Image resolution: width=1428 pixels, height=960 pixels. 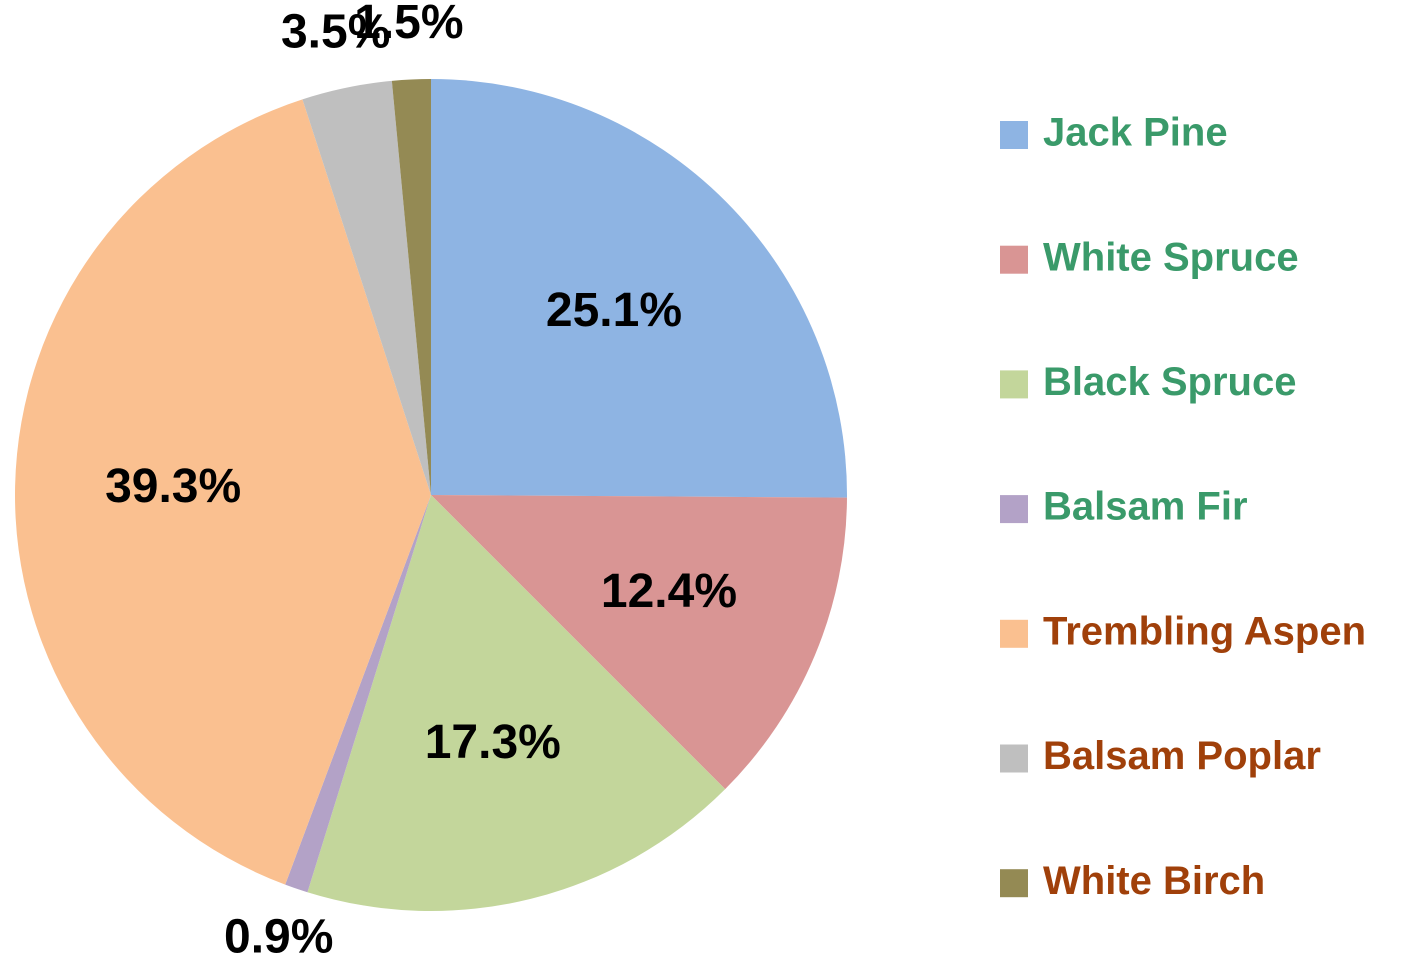 I want to click on legend-label: Black Spruce, so click(x=1169, y=382).